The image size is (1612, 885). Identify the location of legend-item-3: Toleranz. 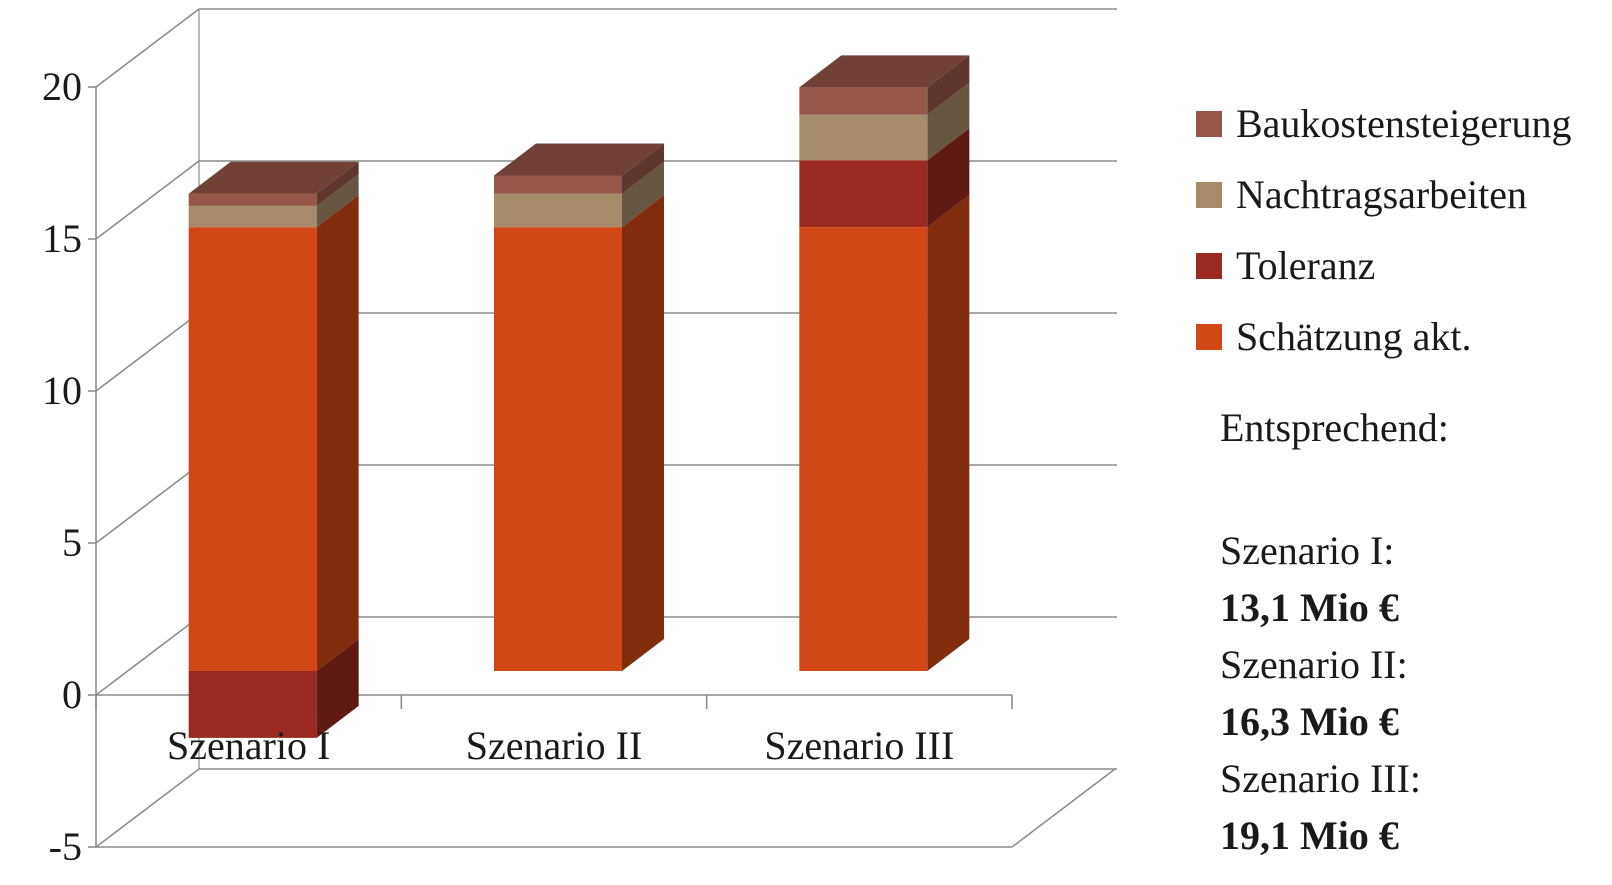
(1384, 265).